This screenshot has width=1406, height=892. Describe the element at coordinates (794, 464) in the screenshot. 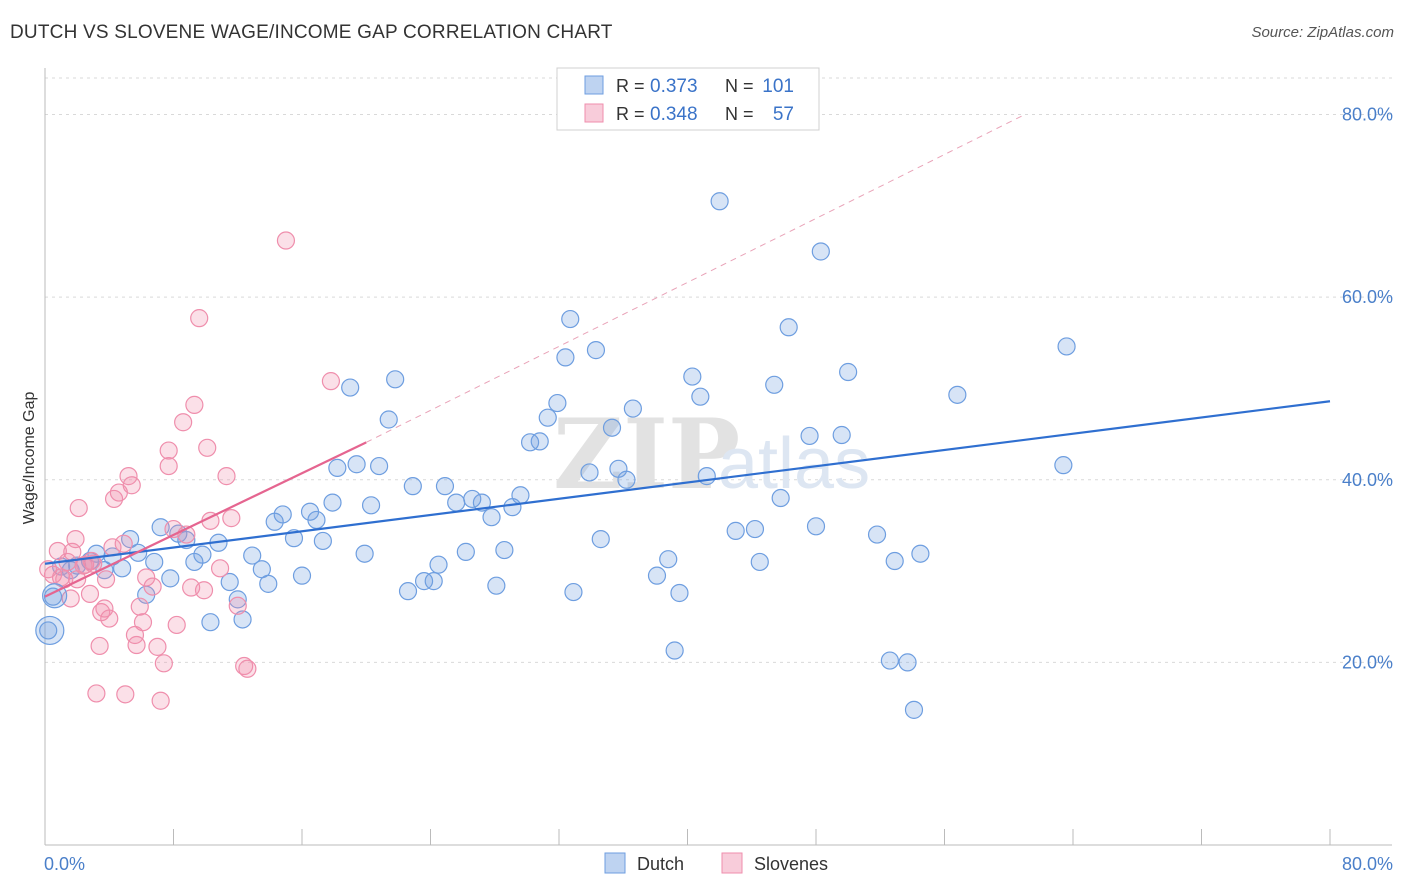

I see `watermark-atlas: atlas` at that location.